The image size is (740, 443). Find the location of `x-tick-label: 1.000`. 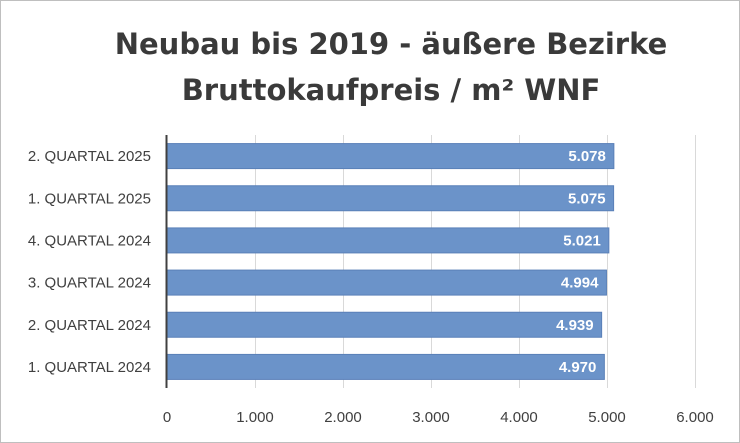

x-tick-label: 1.000 is located at coordinates (255, 417).